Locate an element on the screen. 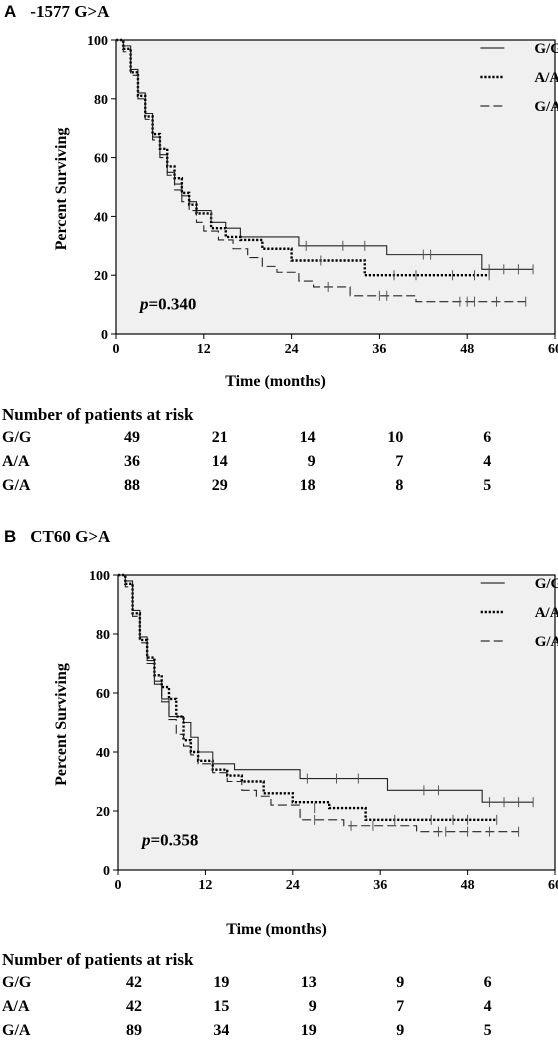  risk-row-a-a: A/A 42 15 9 7 4 is located at coordinates (262, 1009).